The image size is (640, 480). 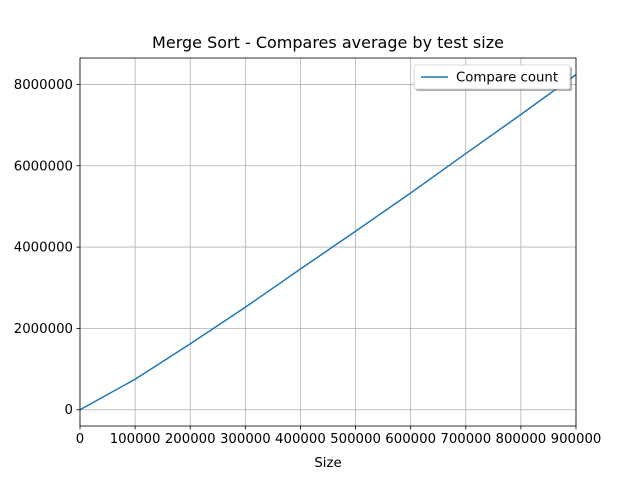 What do you see at coordinates (300, 439) in the screenshot?
I see `x-tick-label: 400000` at bounding box center [300, 439].